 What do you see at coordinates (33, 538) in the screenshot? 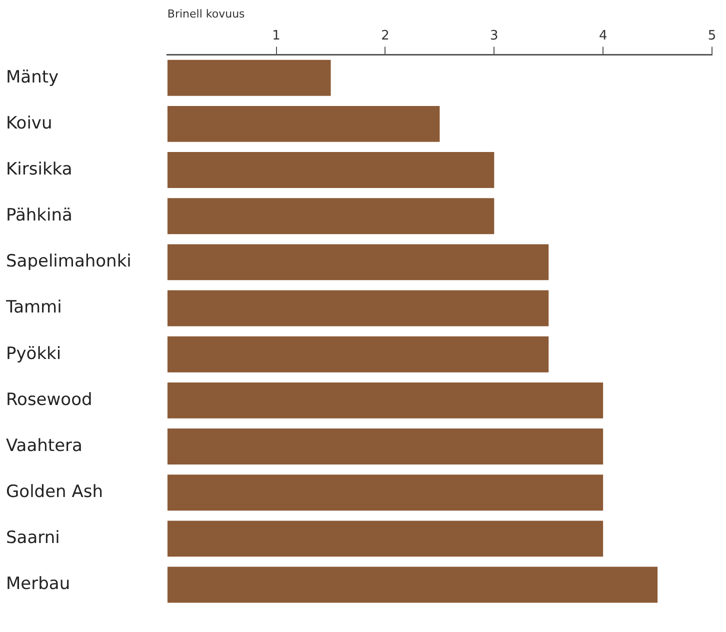
I see `y-tick-label: Saarni` at bounding box center [33, 538].